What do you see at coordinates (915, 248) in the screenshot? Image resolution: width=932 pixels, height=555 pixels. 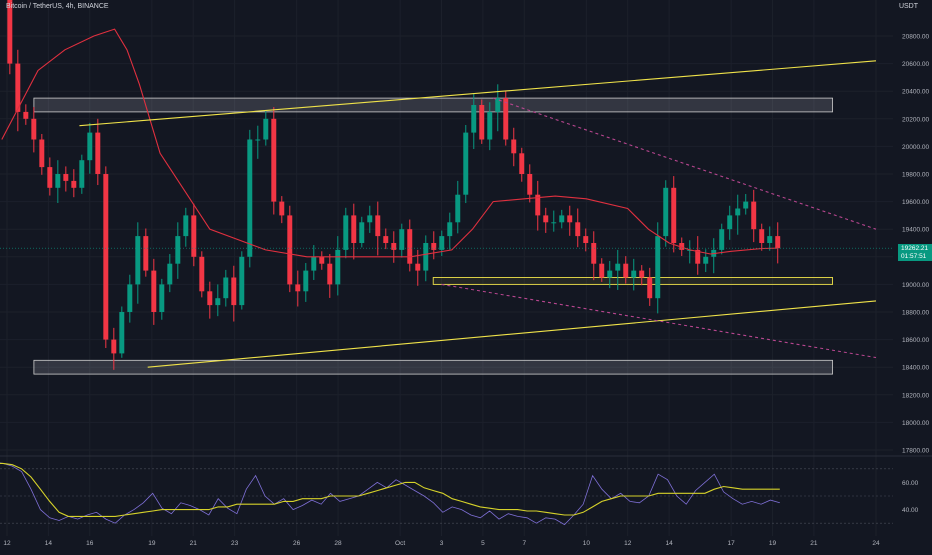 I see `last-price-value: 19262.21` at bounding box center [915, 248].